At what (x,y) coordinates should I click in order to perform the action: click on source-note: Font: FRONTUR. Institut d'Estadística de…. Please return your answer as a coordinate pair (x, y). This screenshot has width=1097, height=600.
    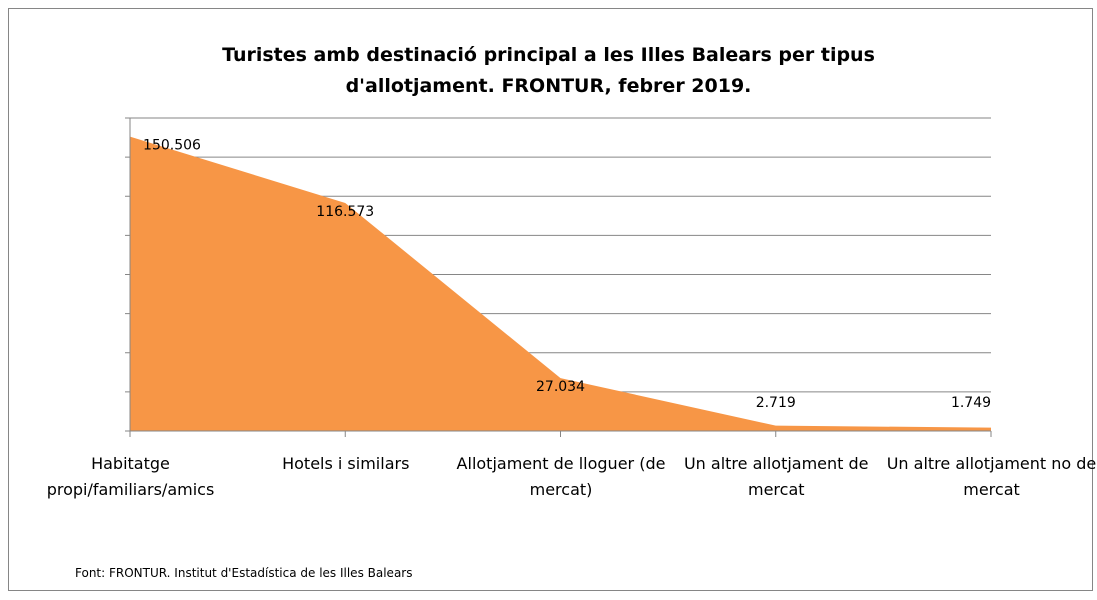
    Looking at the image, I should click on (244, 573).